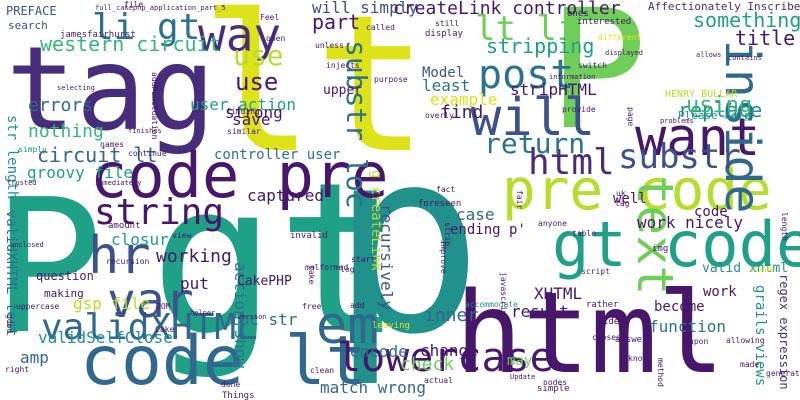 Image resolution: width=800 pixels, height=400 pixels. Describe the element at coordinates (17, 370) in the screenshot. I see `cloud-word: right` at that location.